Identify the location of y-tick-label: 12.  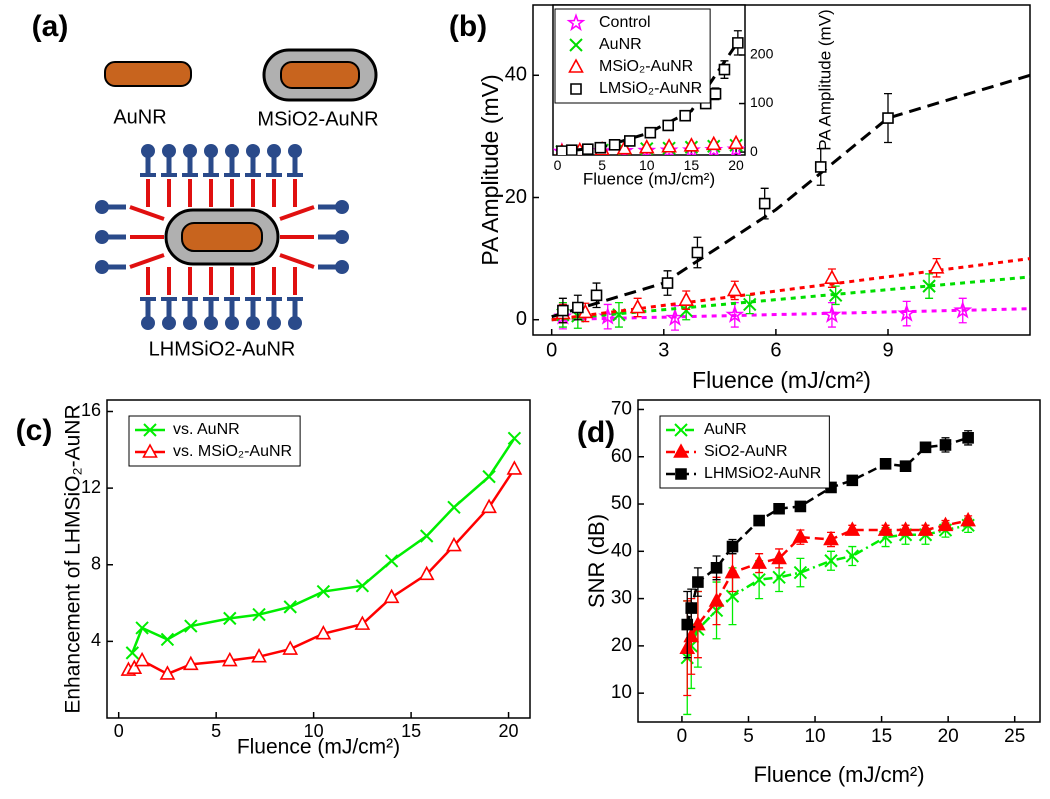
(91, 487).